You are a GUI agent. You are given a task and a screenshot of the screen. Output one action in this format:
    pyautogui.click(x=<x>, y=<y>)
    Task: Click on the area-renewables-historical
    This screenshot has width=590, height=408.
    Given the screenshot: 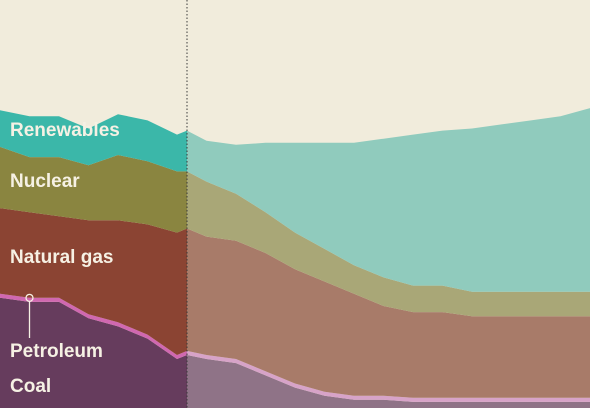 What is the action you would take?
    pyautogui.click(x=94, y=141)
    